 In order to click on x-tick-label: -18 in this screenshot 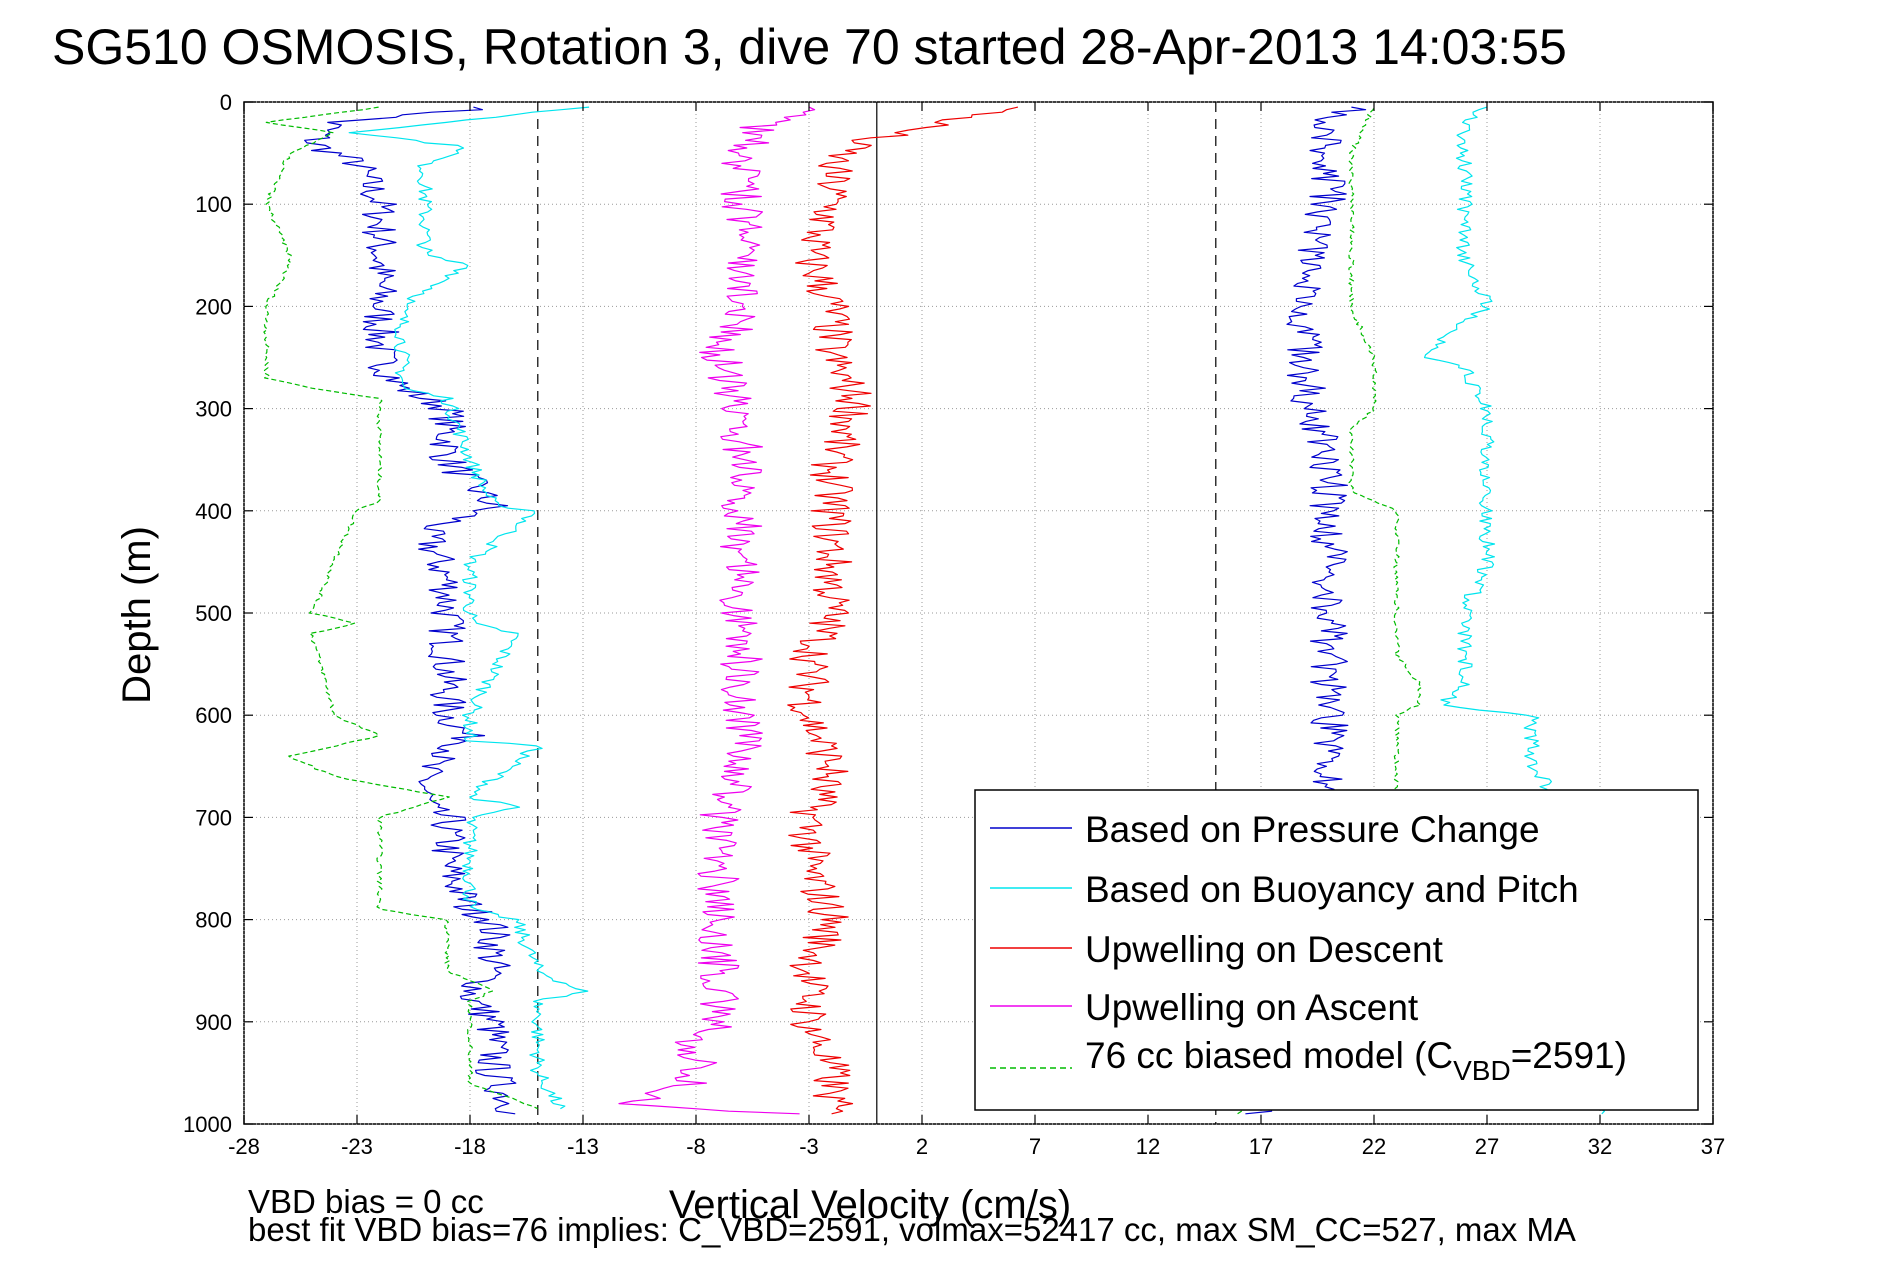, I will do `click(470, 1146)`.